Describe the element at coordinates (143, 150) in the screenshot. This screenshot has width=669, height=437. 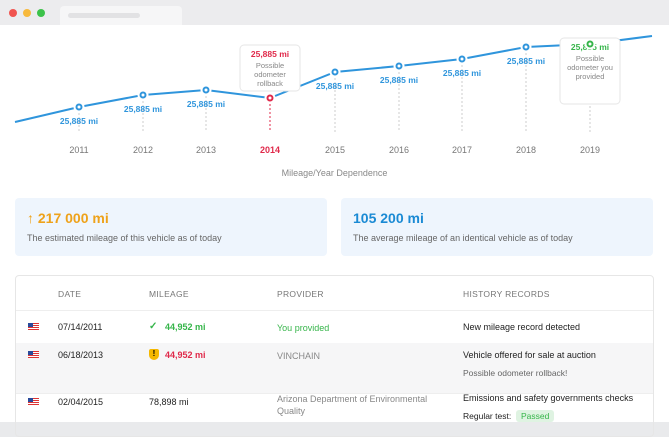
I see `year-label: 2012` at that location.